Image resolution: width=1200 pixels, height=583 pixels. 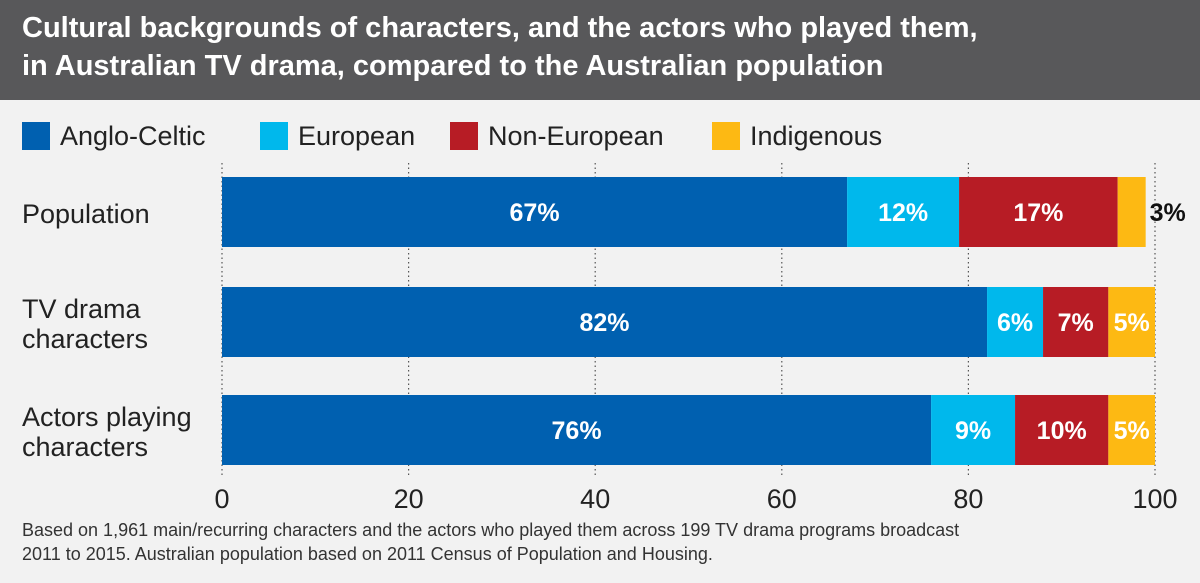 I want to click on bar-anglo-celtic-tv-drama-characters, so click(x=605, y=322).